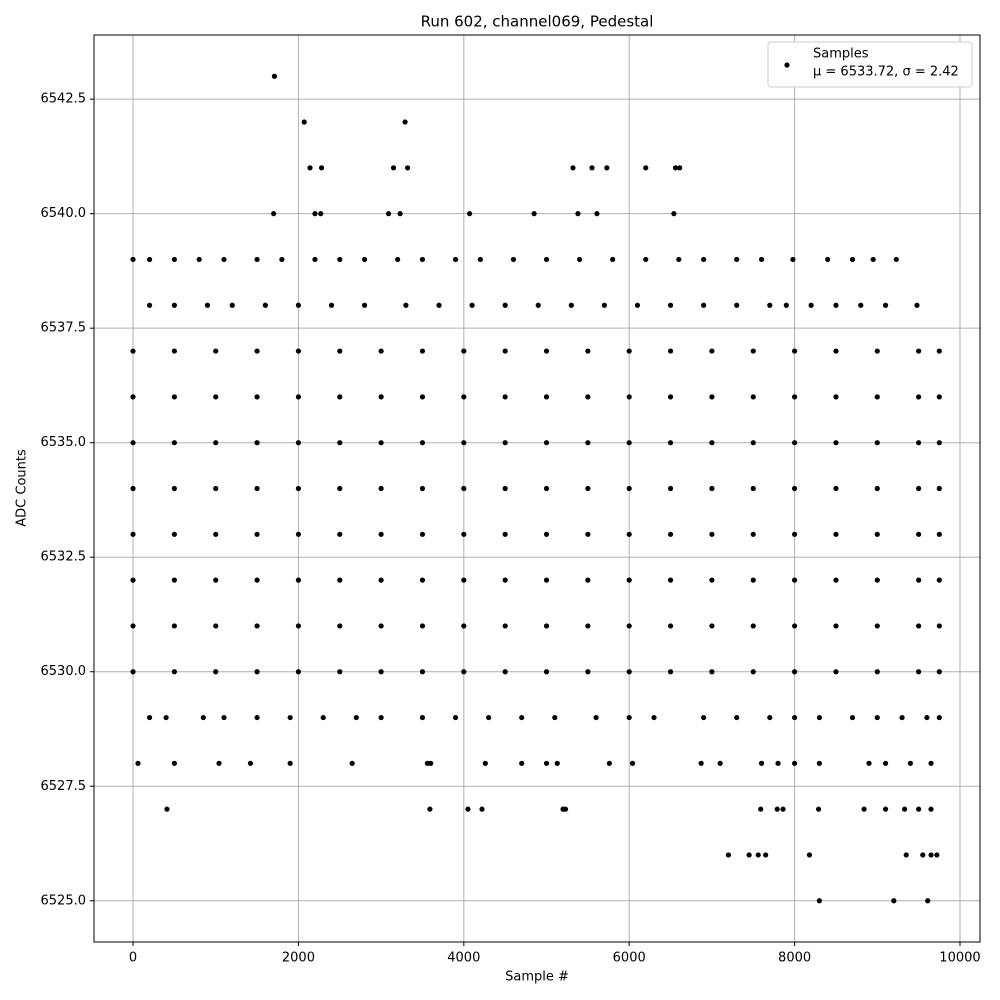 The image size is (1000, 1000). Describe the element at coordinates (537, 22) in the screenshot. I see `chart-title: Run 602, channel069, Pedestal` at that location.